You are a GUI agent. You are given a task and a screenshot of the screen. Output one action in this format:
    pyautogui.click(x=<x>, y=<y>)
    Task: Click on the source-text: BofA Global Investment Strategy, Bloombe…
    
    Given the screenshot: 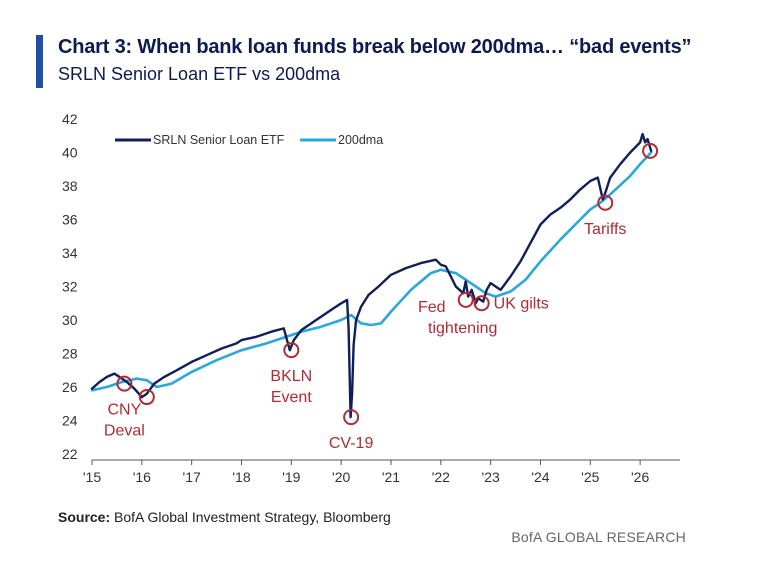 What is the action you would take?
    pyautogui.click(x=250, y=517)
    